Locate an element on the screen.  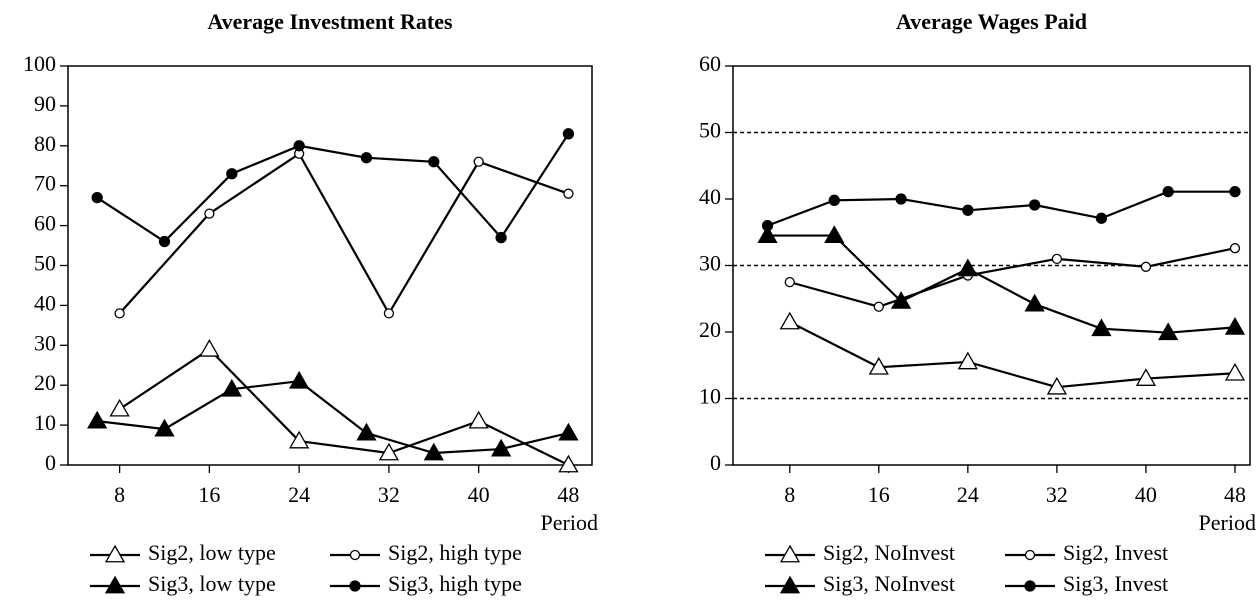
y-tick-label: 20 is located at coordinates (45, 382).